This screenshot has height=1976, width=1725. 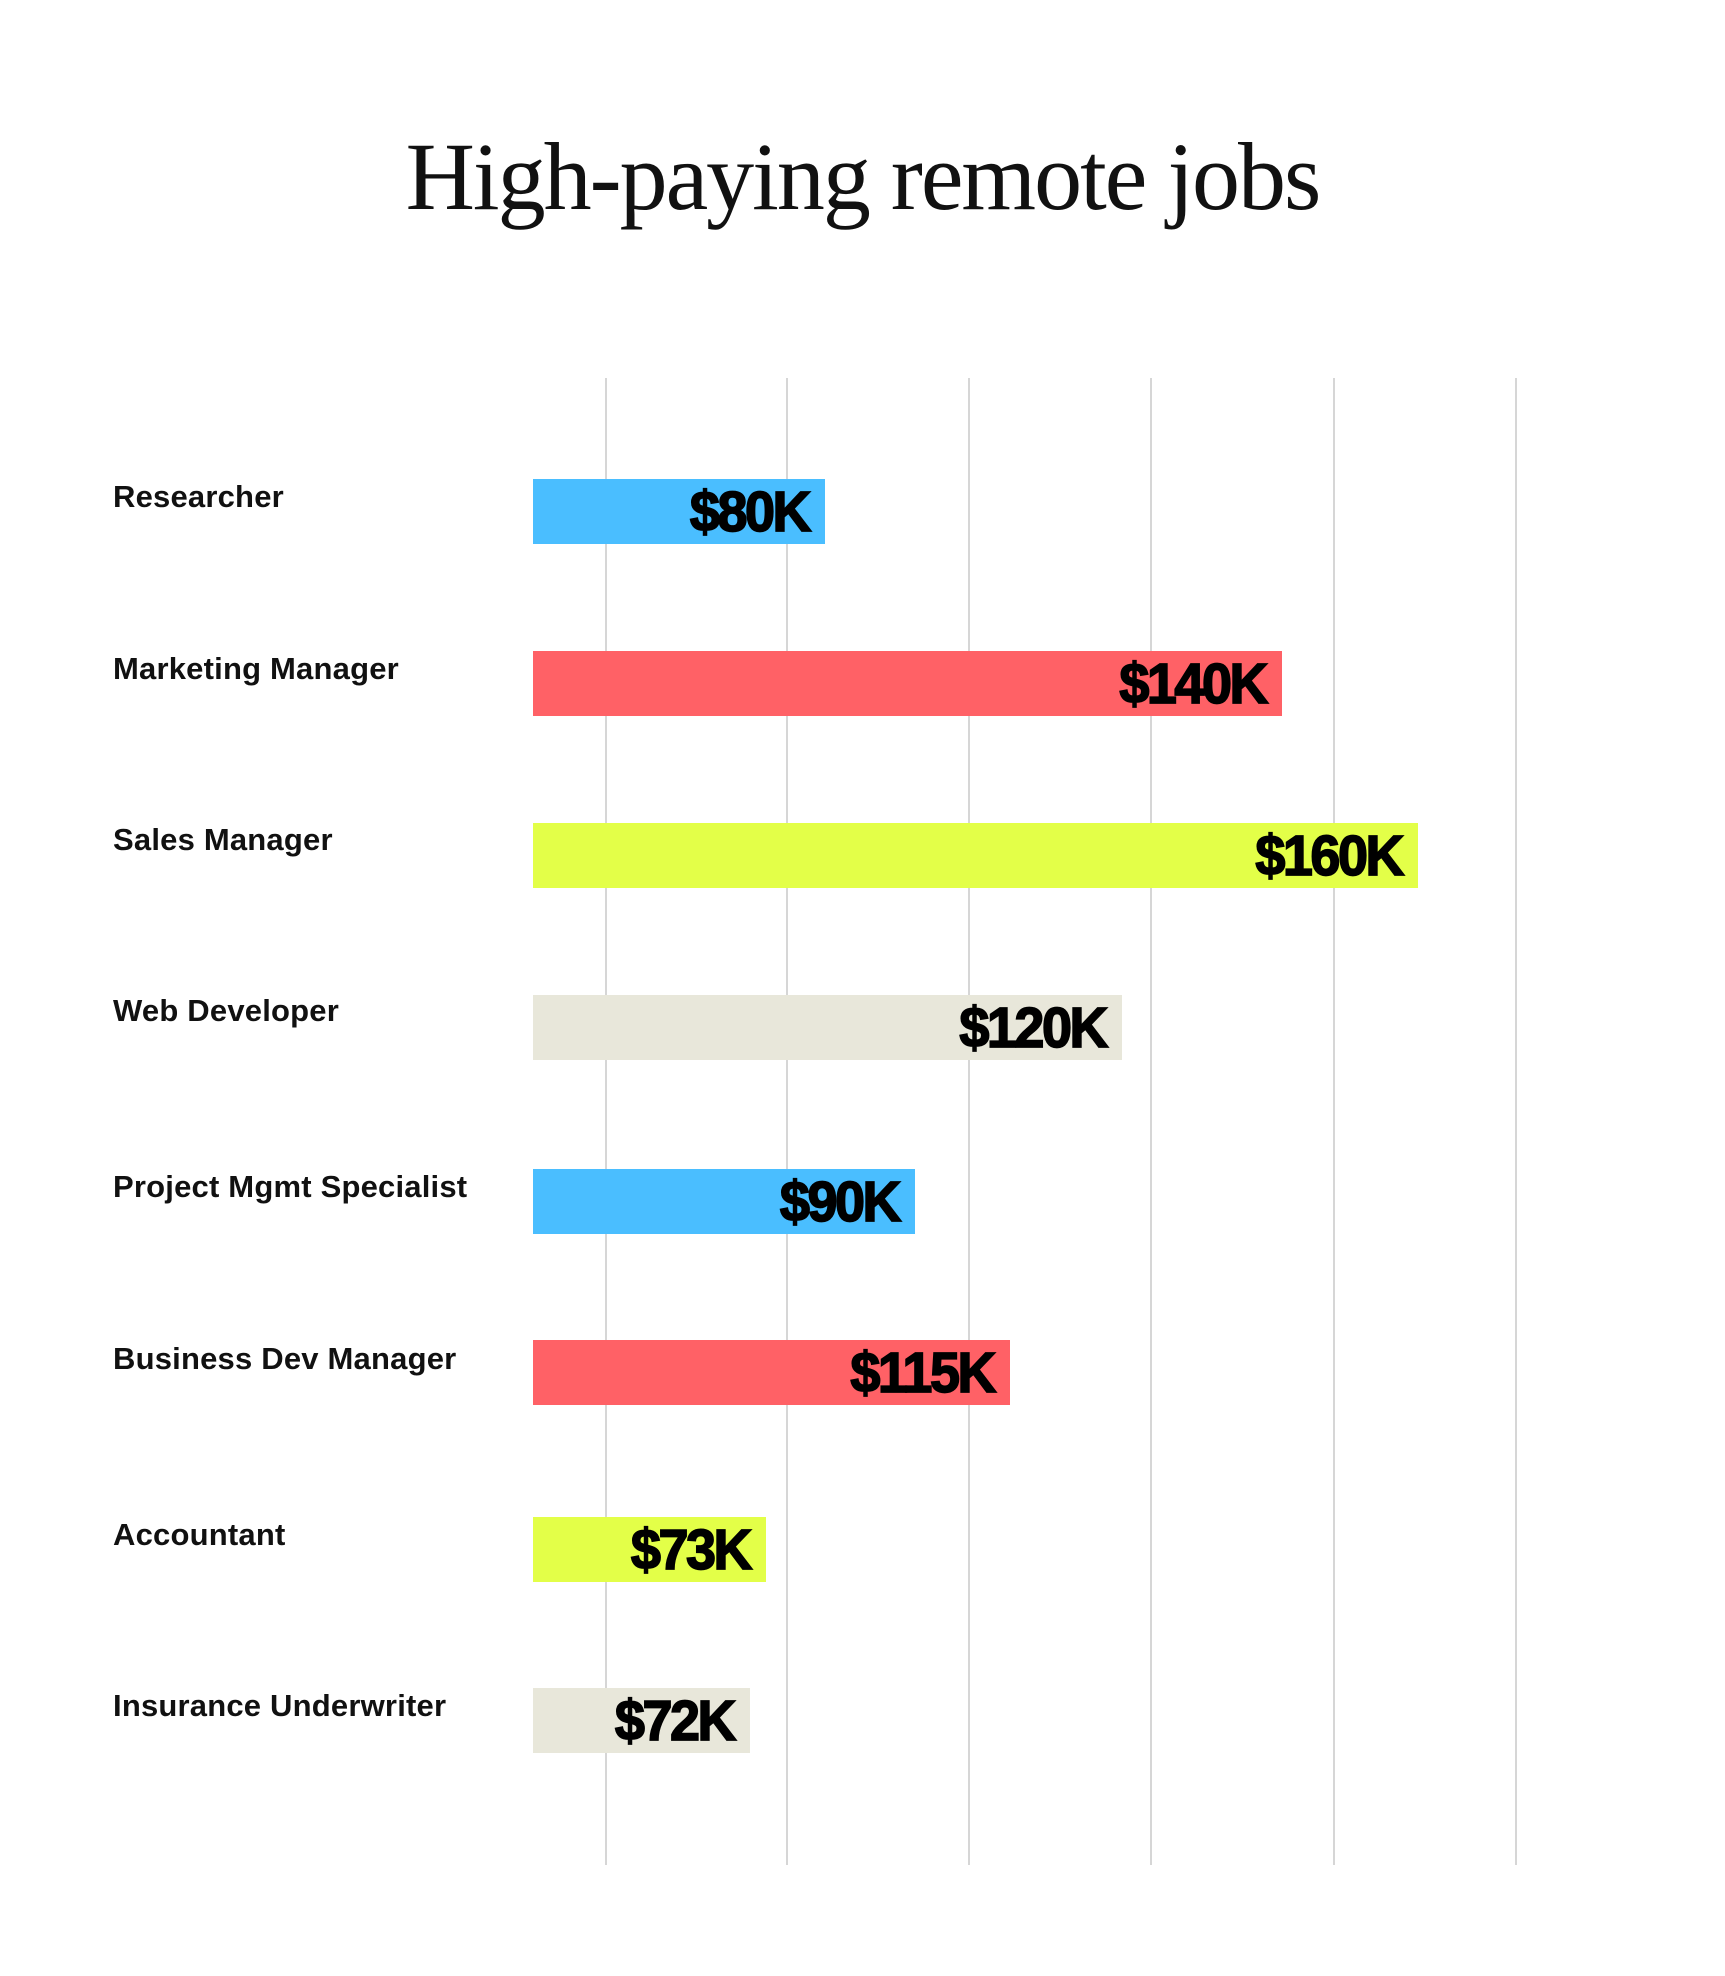 What do you see at coordinates (1034, 1027) in the screenshot?
I see `bar-value: $120K` at bounding box center [1034, 1027].